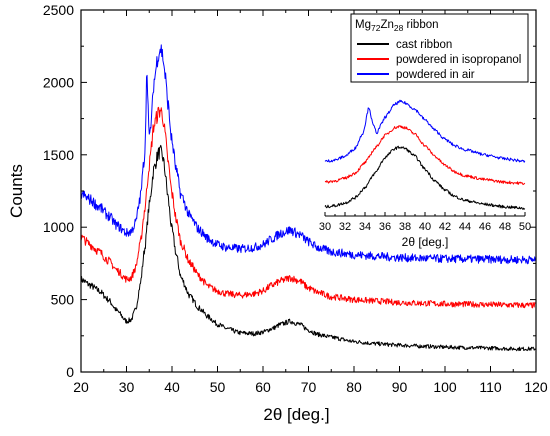 The height and width of the screenshot is (436, 550). What do you see at coordinates (386, 25) in the screenshot?
I see `legend-title-part: Zn` at bounding box center [386, 25].